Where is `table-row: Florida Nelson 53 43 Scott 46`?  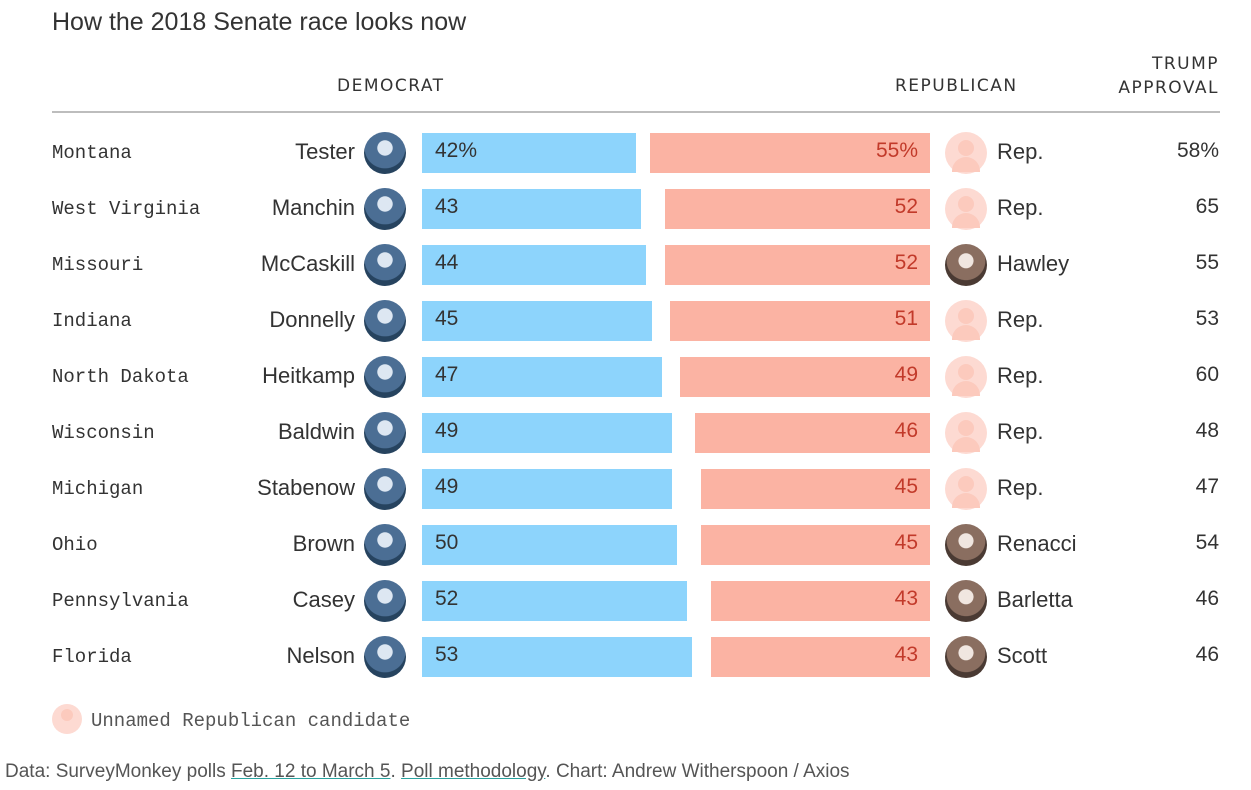
table-row: Florida Nelson 53 43 Scott 46 is located at coordinates (625, 664).